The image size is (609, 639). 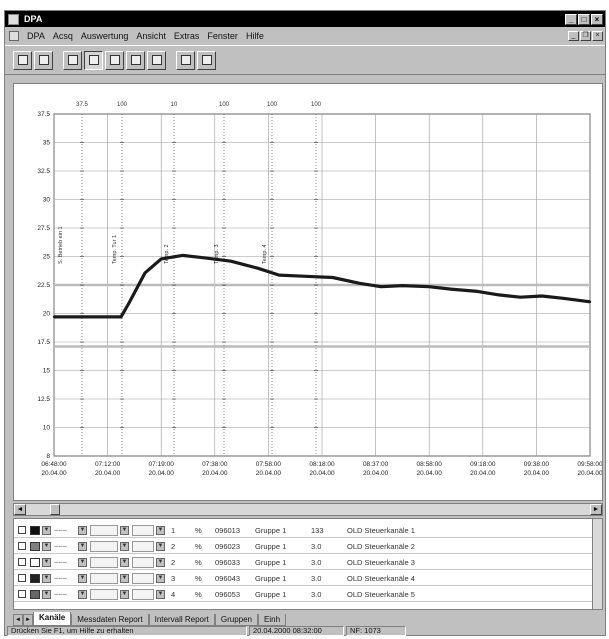 What do you see at coordinates (162, 464) in the screenshot?
I see `x-tick-time: 07:19:00` at bounding box center [162, 464].